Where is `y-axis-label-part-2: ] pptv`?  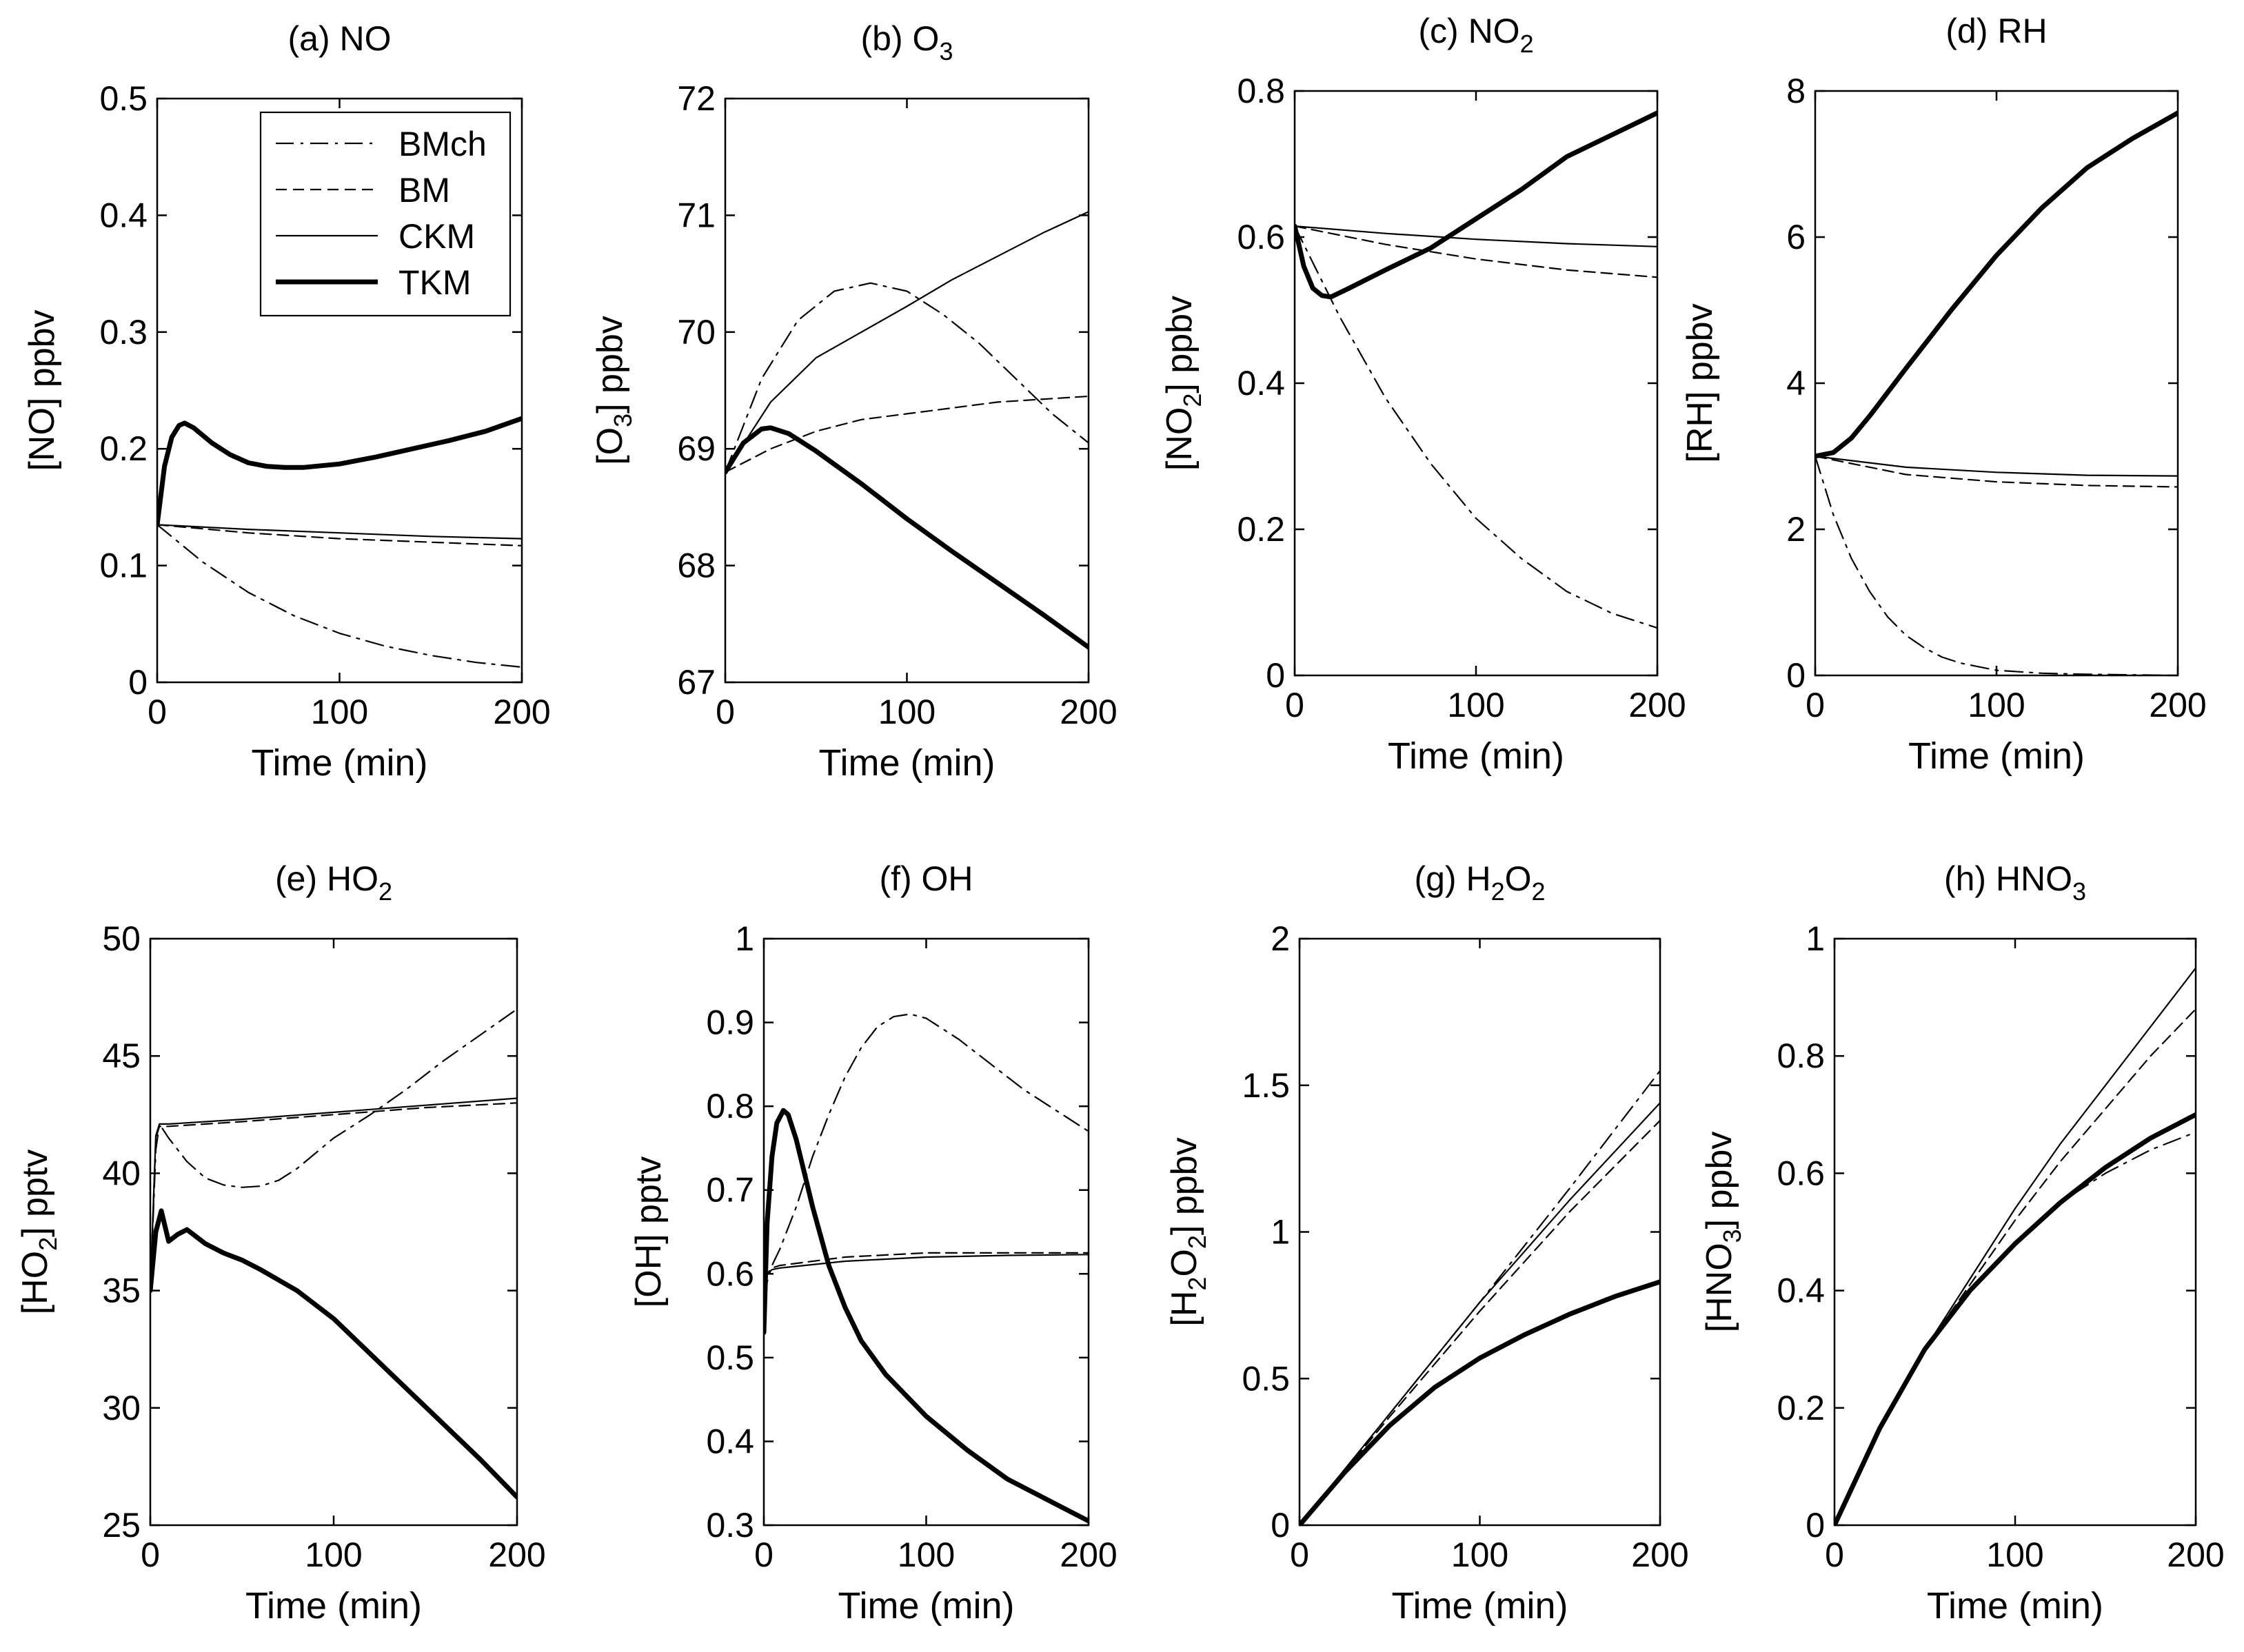
y-axis-label-part-2: ] pptv is located at coordinates (35, 1194).